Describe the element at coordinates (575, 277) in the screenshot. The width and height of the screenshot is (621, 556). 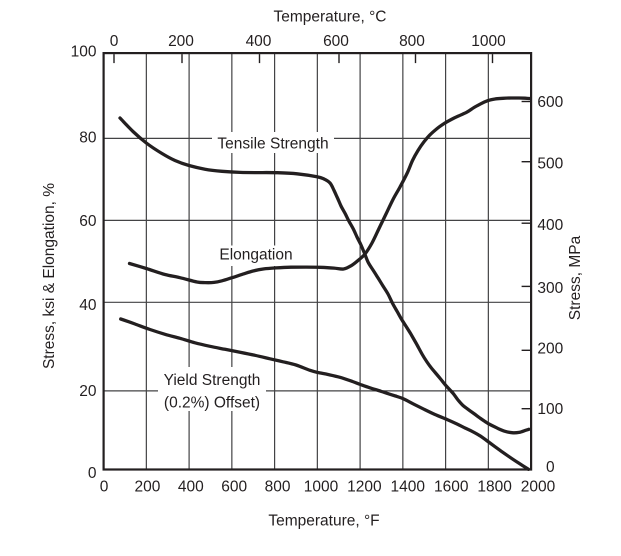
I see `svg-text: Stress, MPa` at that location.